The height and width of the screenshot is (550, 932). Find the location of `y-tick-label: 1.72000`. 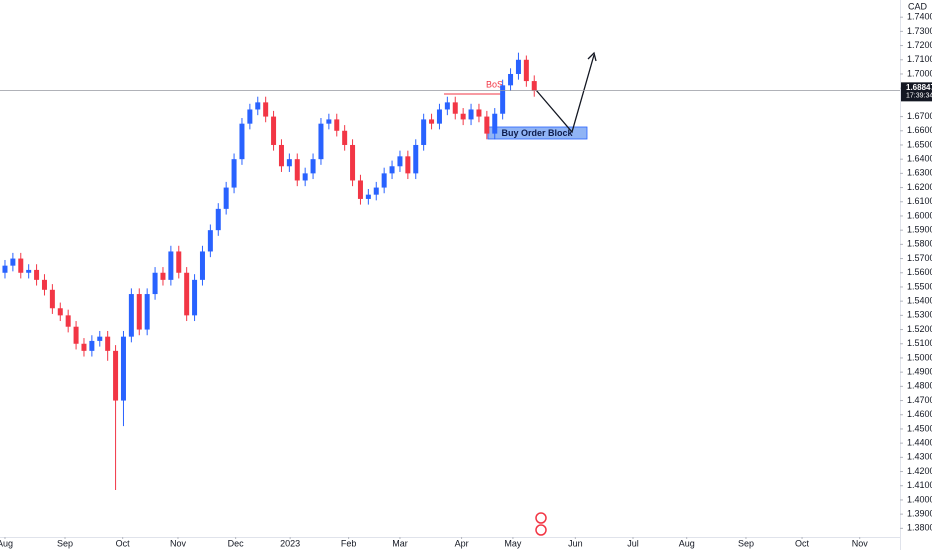

y-tick-label: 1.72000 is located at coordinates (919, 45).